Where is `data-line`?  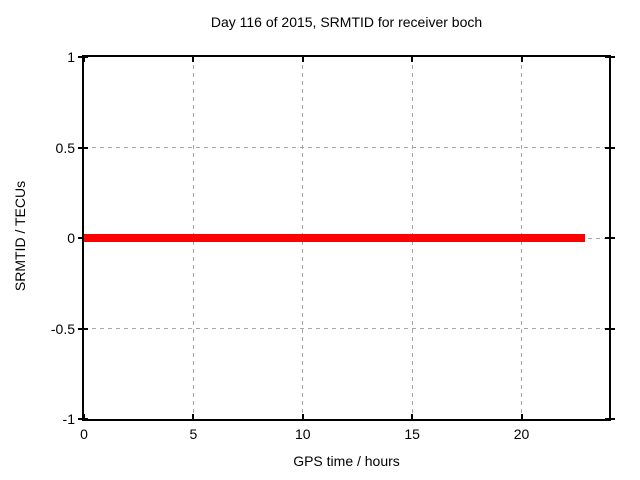 data-line is located at coordinates (334, 238).